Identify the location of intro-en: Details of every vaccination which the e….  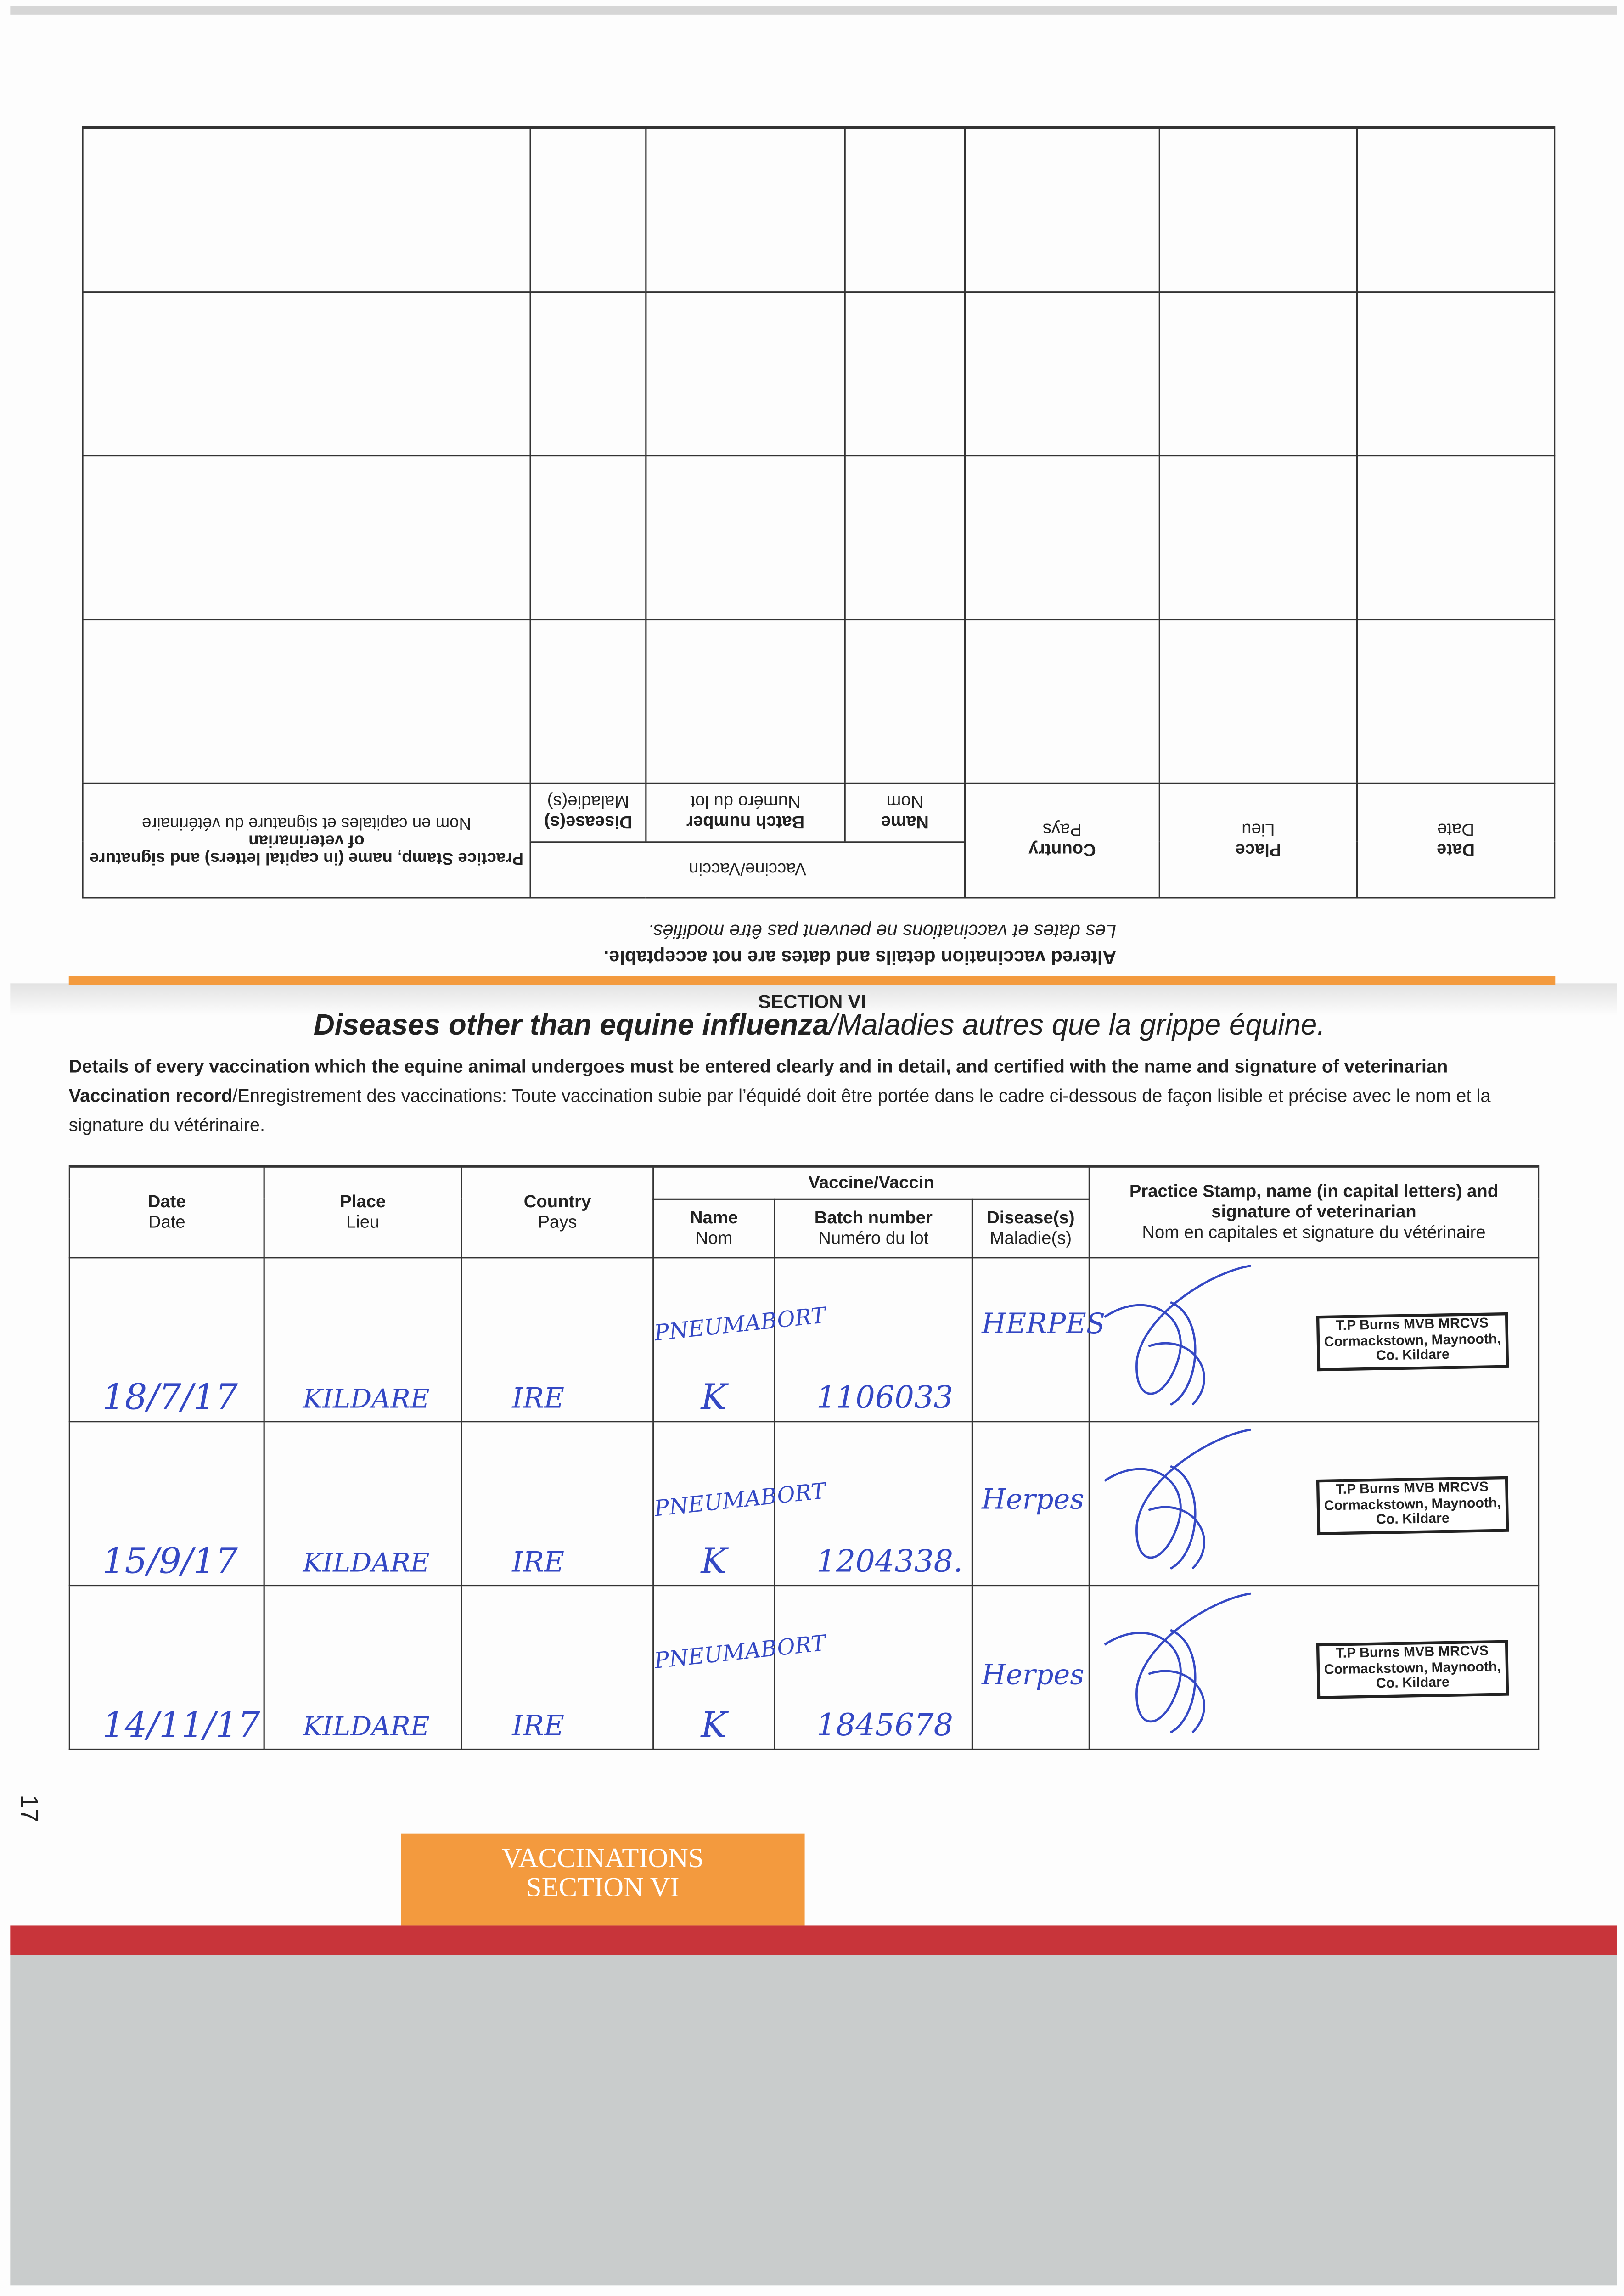
(758, 1066).